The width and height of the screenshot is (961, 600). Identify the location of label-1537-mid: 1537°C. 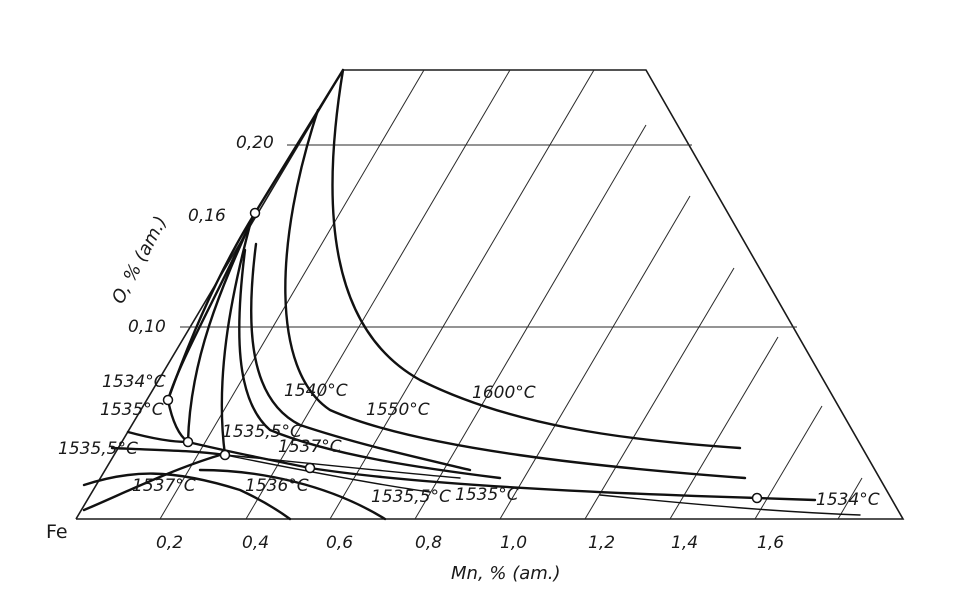
(310, 447).